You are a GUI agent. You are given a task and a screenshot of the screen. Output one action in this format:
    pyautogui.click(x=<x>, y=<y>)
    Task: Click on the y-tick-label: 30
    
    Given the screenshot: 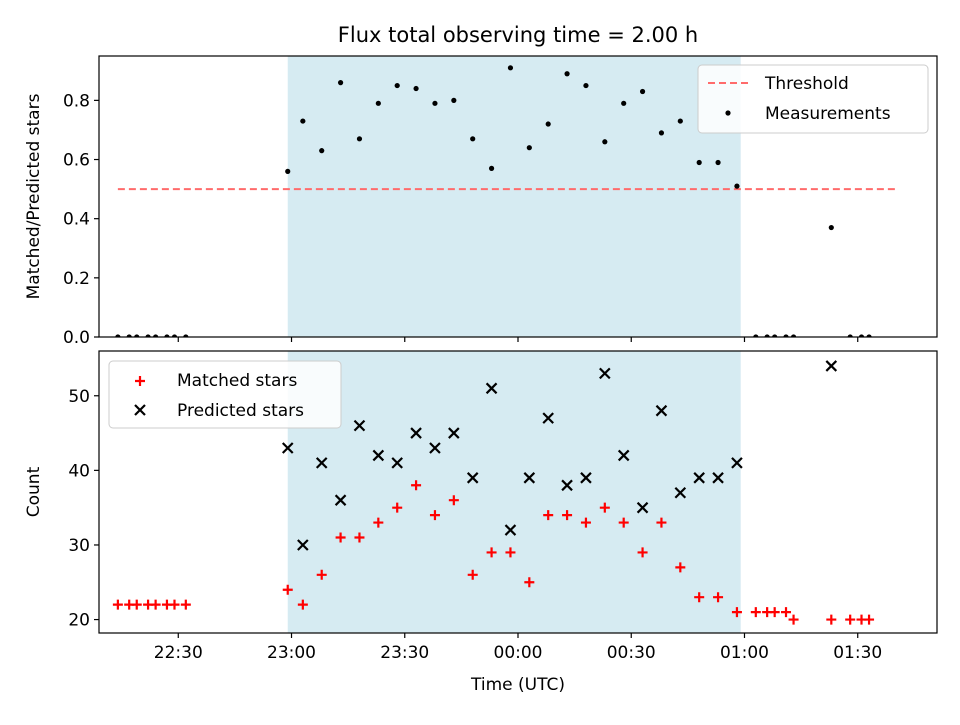 What is the action you would take?
    pyautogui.click(x=79, y=546)
    